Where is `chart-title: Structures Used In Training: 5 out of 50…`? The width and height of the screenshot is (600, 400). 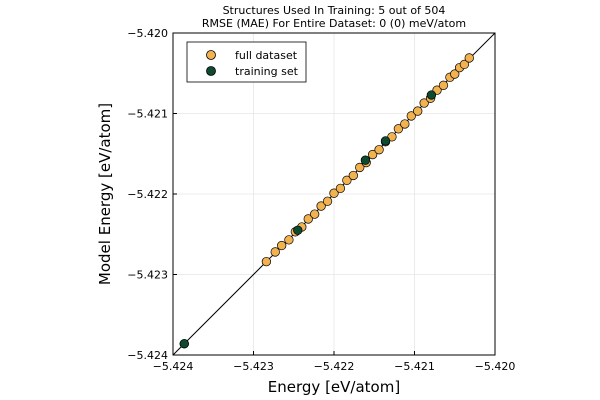
chart-title: Structures Used In Training: 5 out of 50… is located at coordinates (334, 17).